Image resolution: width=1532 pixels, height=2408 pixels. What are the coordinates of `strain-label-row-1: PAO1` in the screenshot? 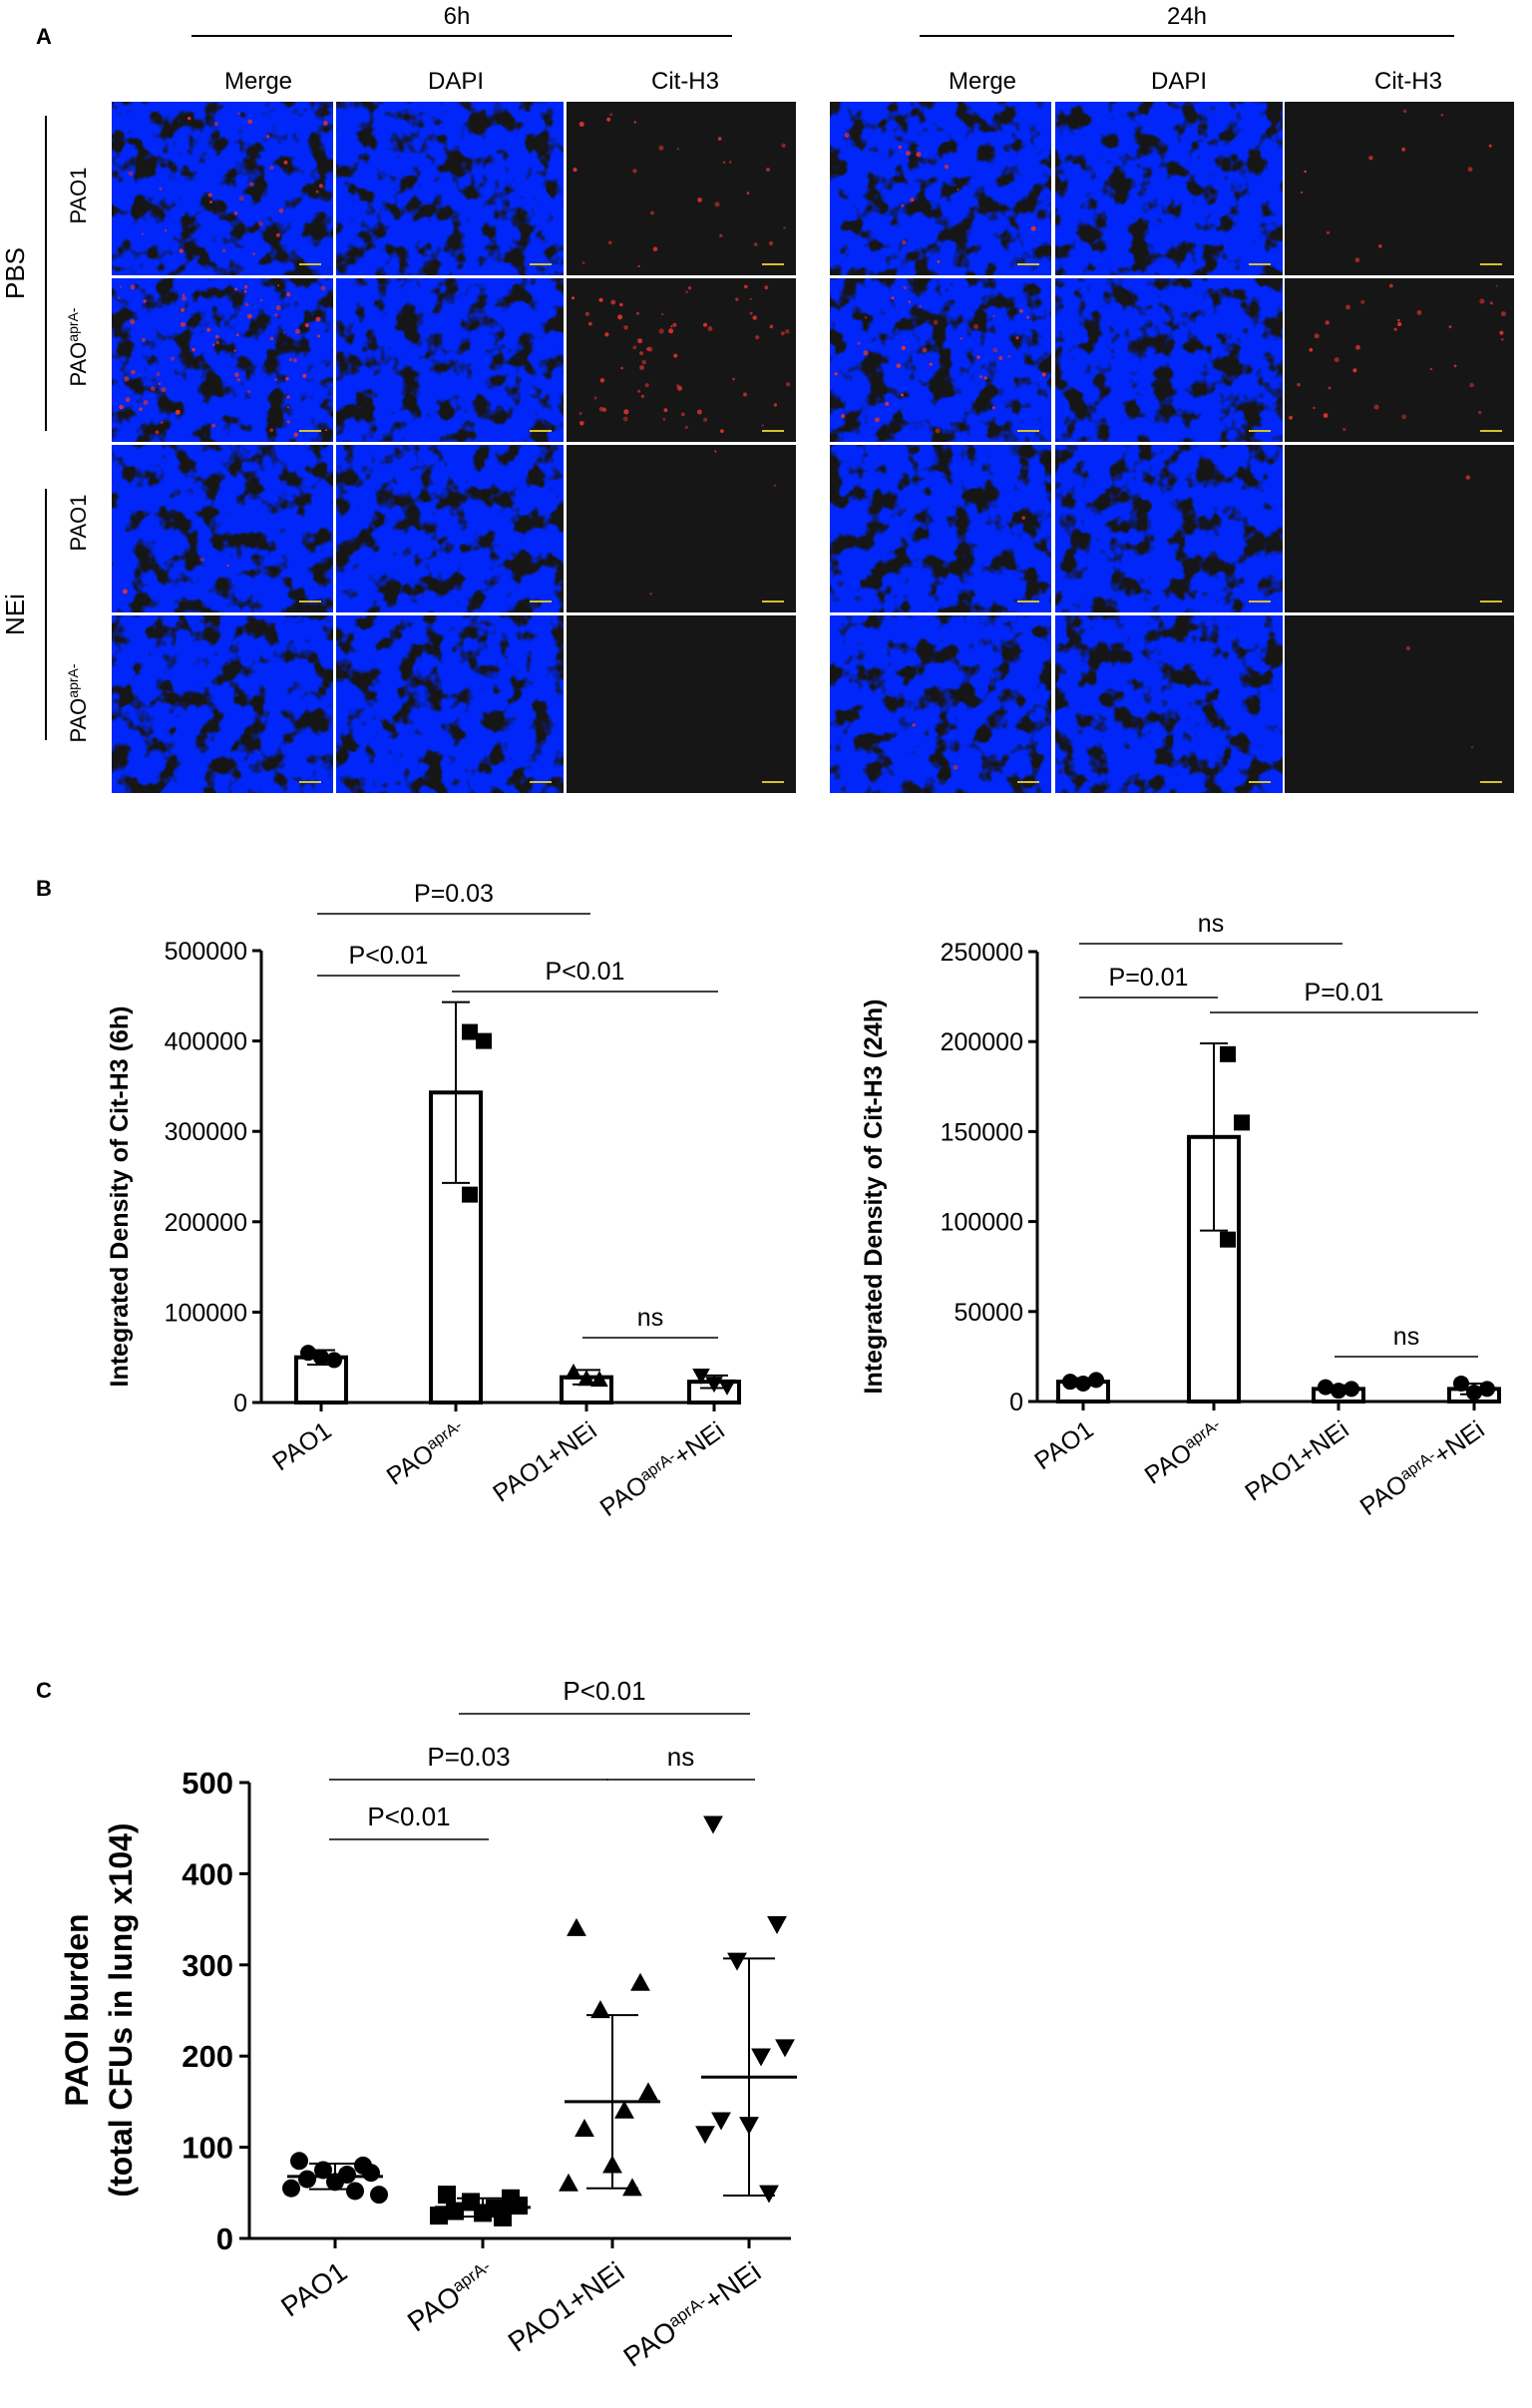 It's located at (78, 195).